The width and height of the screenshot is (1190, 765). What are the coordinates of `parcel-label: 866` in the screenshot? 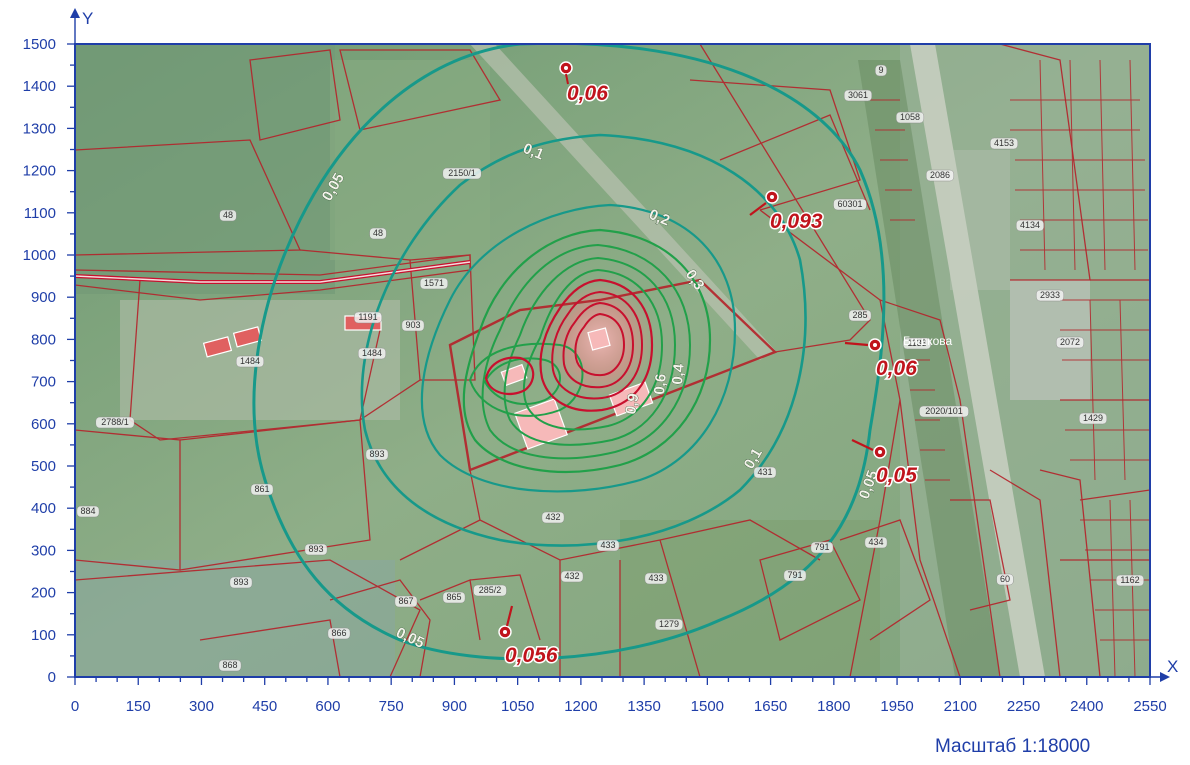 It's located at (338, 633).